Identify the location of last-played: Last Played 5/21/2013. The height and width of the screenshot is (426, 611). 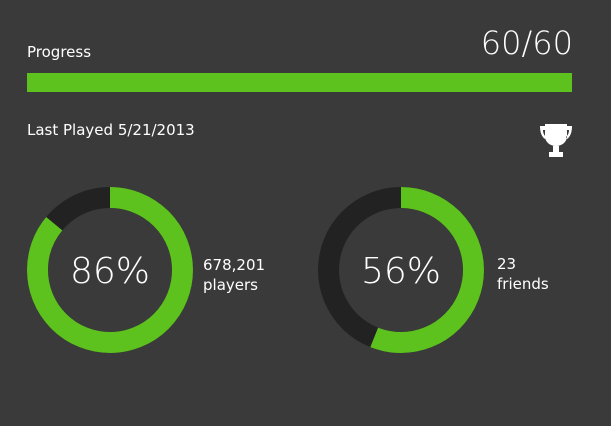
(111, 130).